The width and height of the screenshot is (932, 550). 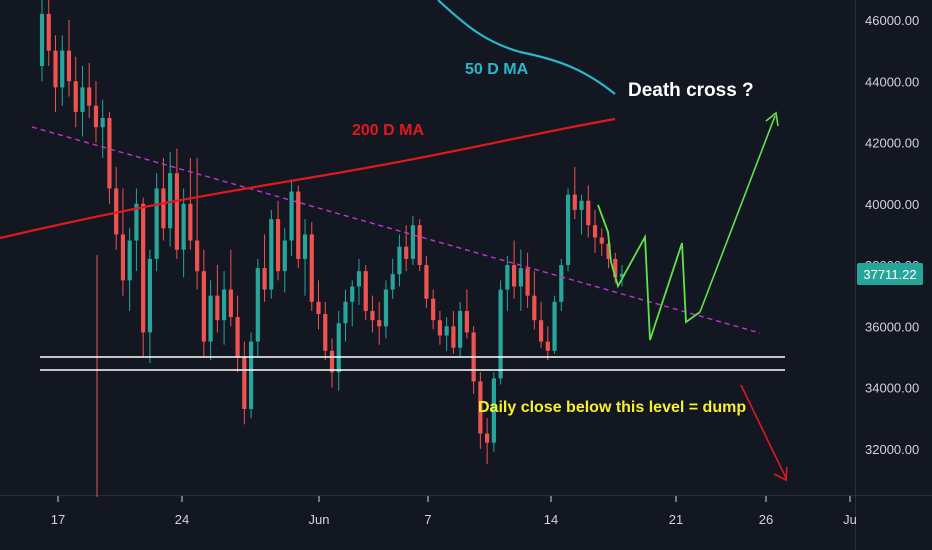 What do you see at coordinates (612, 407) in the screenshot?
I see `support-warning-label: Daily close below this level = dump` at bounding box center [612, 407].